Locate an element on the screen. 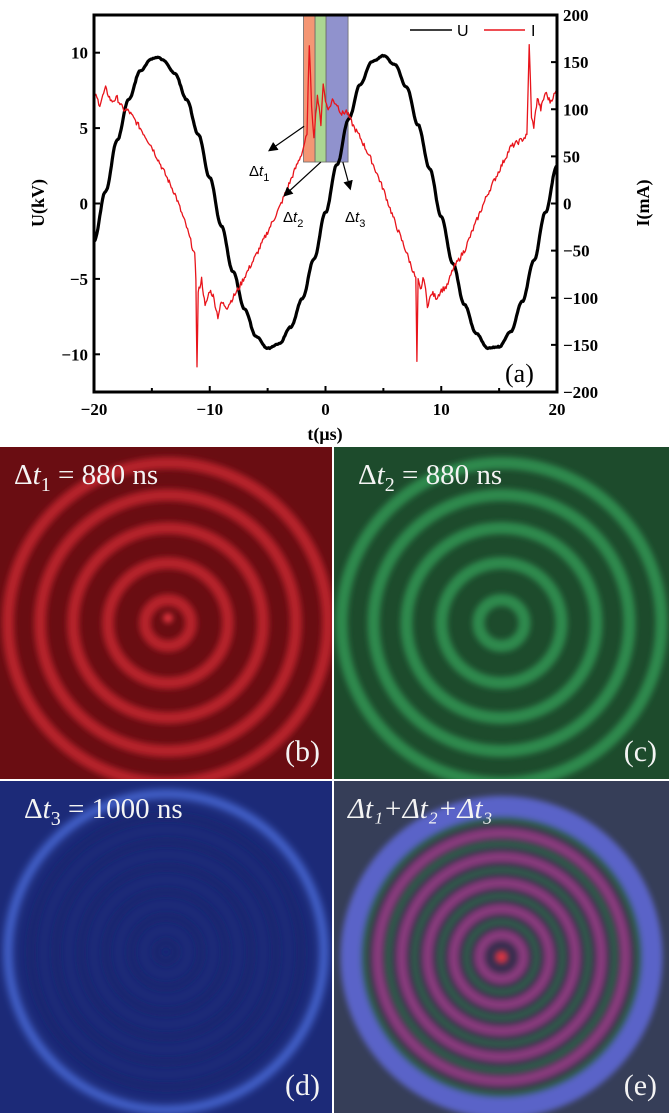  annotation-label-dt1: Δt1 is located at coordinates (259, 173).